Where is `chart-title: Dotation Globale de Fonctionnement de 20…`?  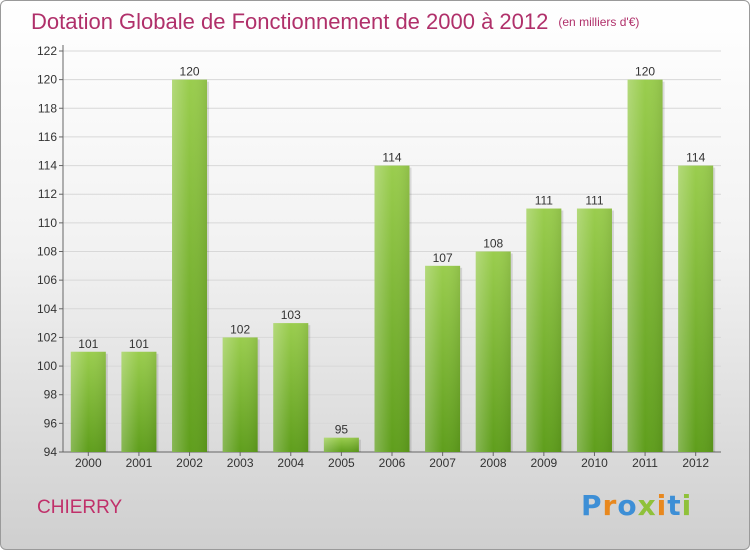 chart-title: Dotation Globale de Fonctionnement de 20… is located at coordinates (335, 22).